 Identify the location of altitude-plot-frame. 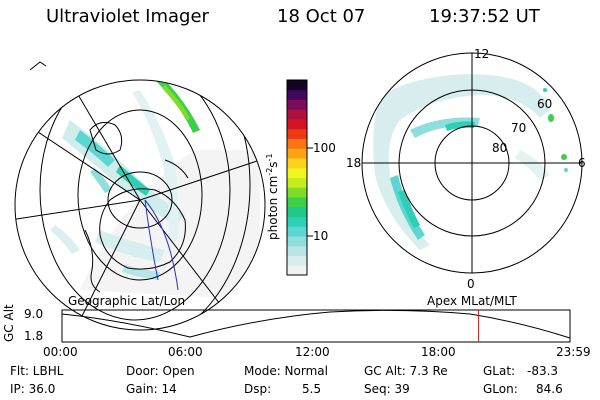
(316, 326).